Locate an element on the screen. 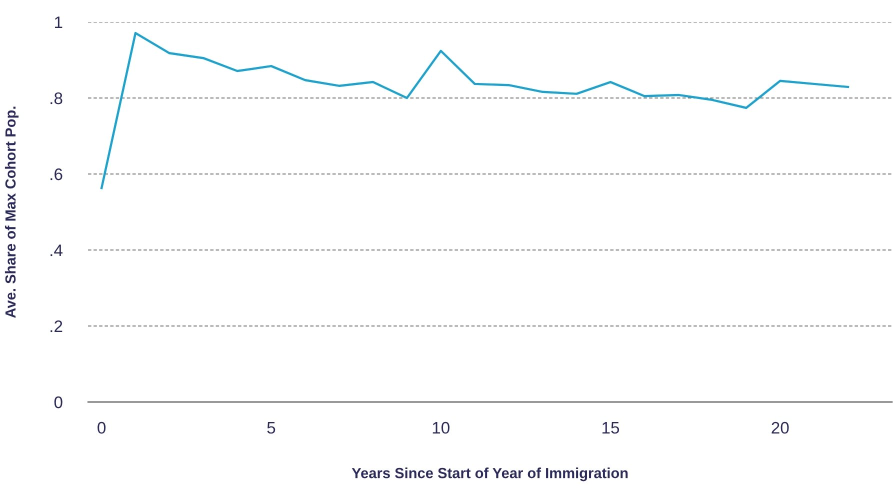  y-tick-label: .6 is located at coordinates (56, 174).